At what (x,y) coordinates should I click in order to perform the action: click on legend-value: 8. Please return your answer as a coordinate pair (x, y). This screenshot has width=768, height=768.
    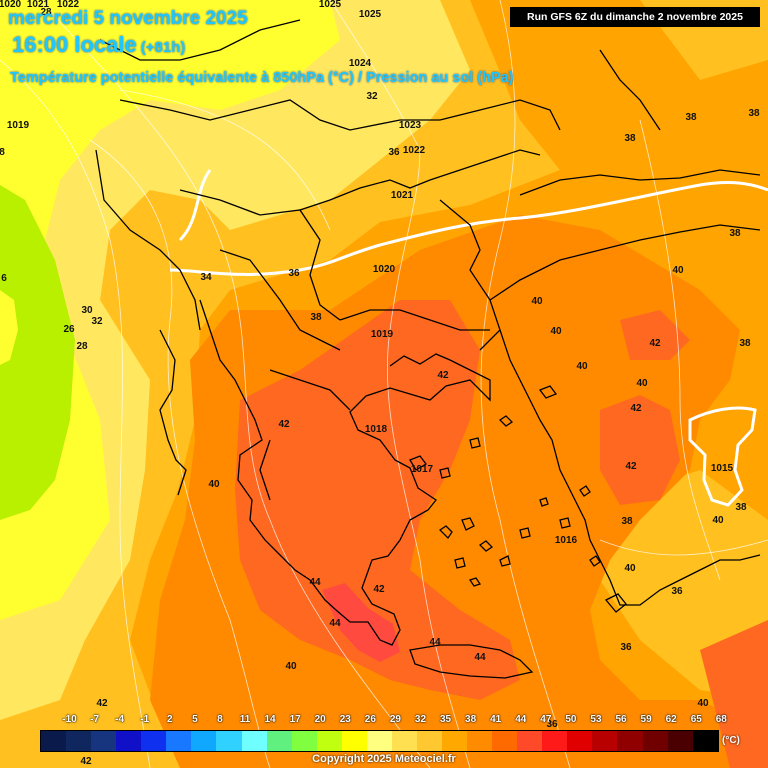
    Looking at the image, I should click on (220, 719).